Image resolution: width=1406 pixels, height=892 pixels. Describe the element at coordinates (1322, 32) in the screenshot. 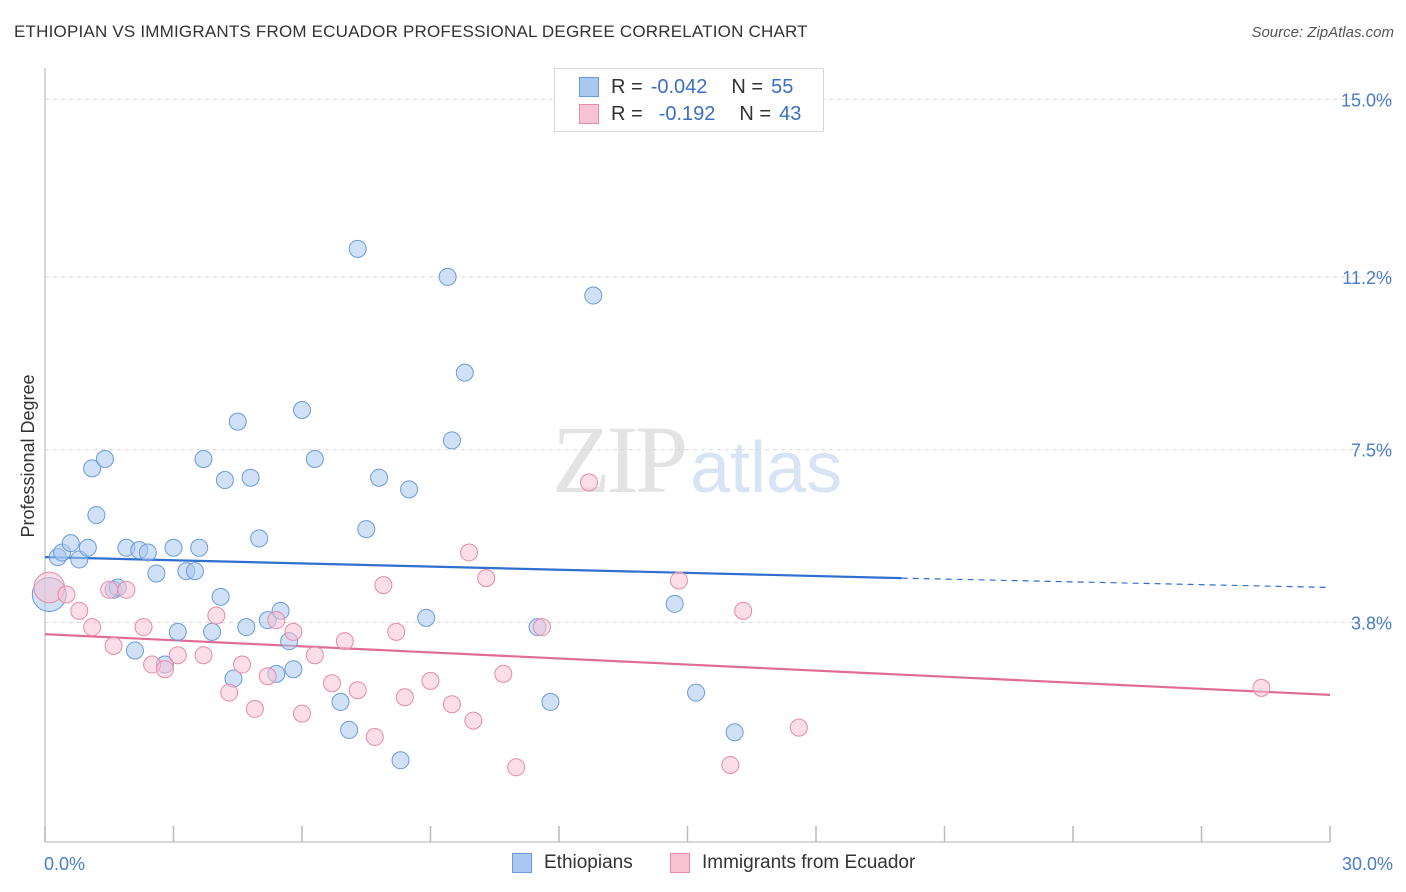

I see `source-credit: Source: ZipAtlas.com` at that location.